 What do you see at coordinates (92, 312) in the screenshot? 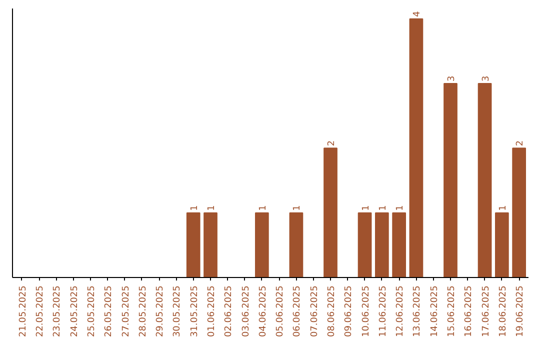
I see `x-tick-label: 25.05.2025` at bounding box center [92, 312].